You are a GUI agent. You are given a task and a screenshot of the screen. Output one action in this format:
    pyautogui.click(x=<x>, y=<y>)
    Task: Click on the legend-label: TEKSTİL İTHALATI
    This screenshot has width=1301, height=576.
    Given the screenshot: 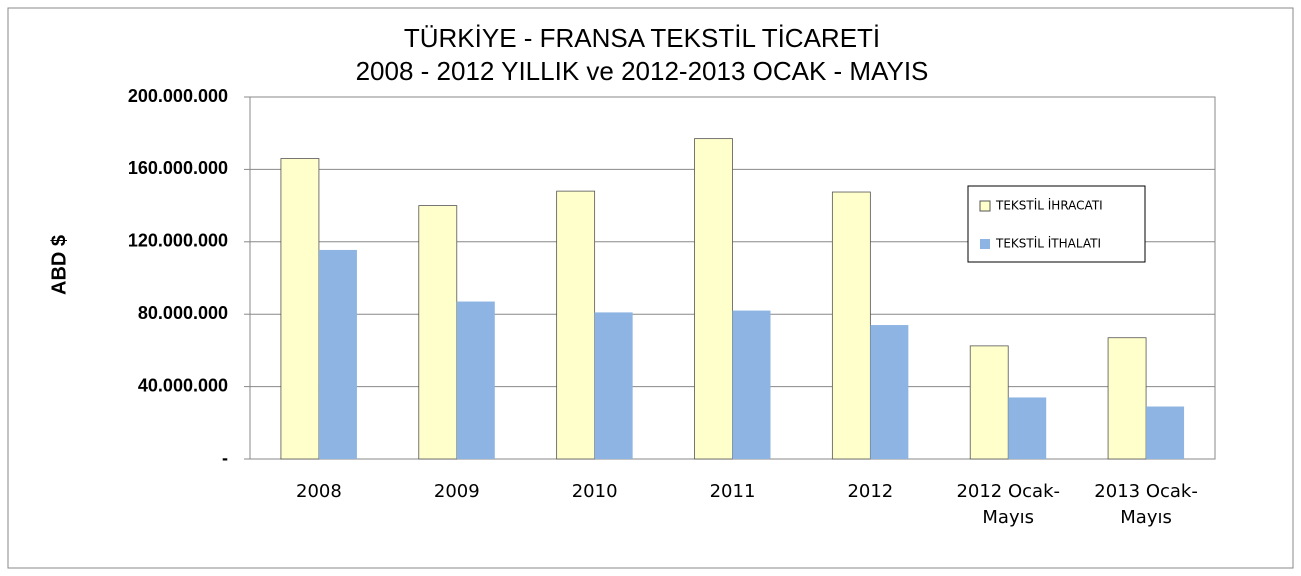 What is the action you would take?
    pyautogui.click(x=1048, y=243)
    